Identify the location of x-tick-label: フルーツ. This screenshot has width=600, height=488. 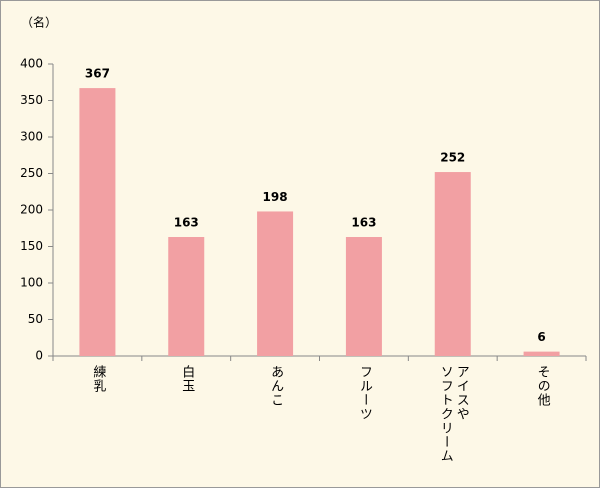
(364, 393).